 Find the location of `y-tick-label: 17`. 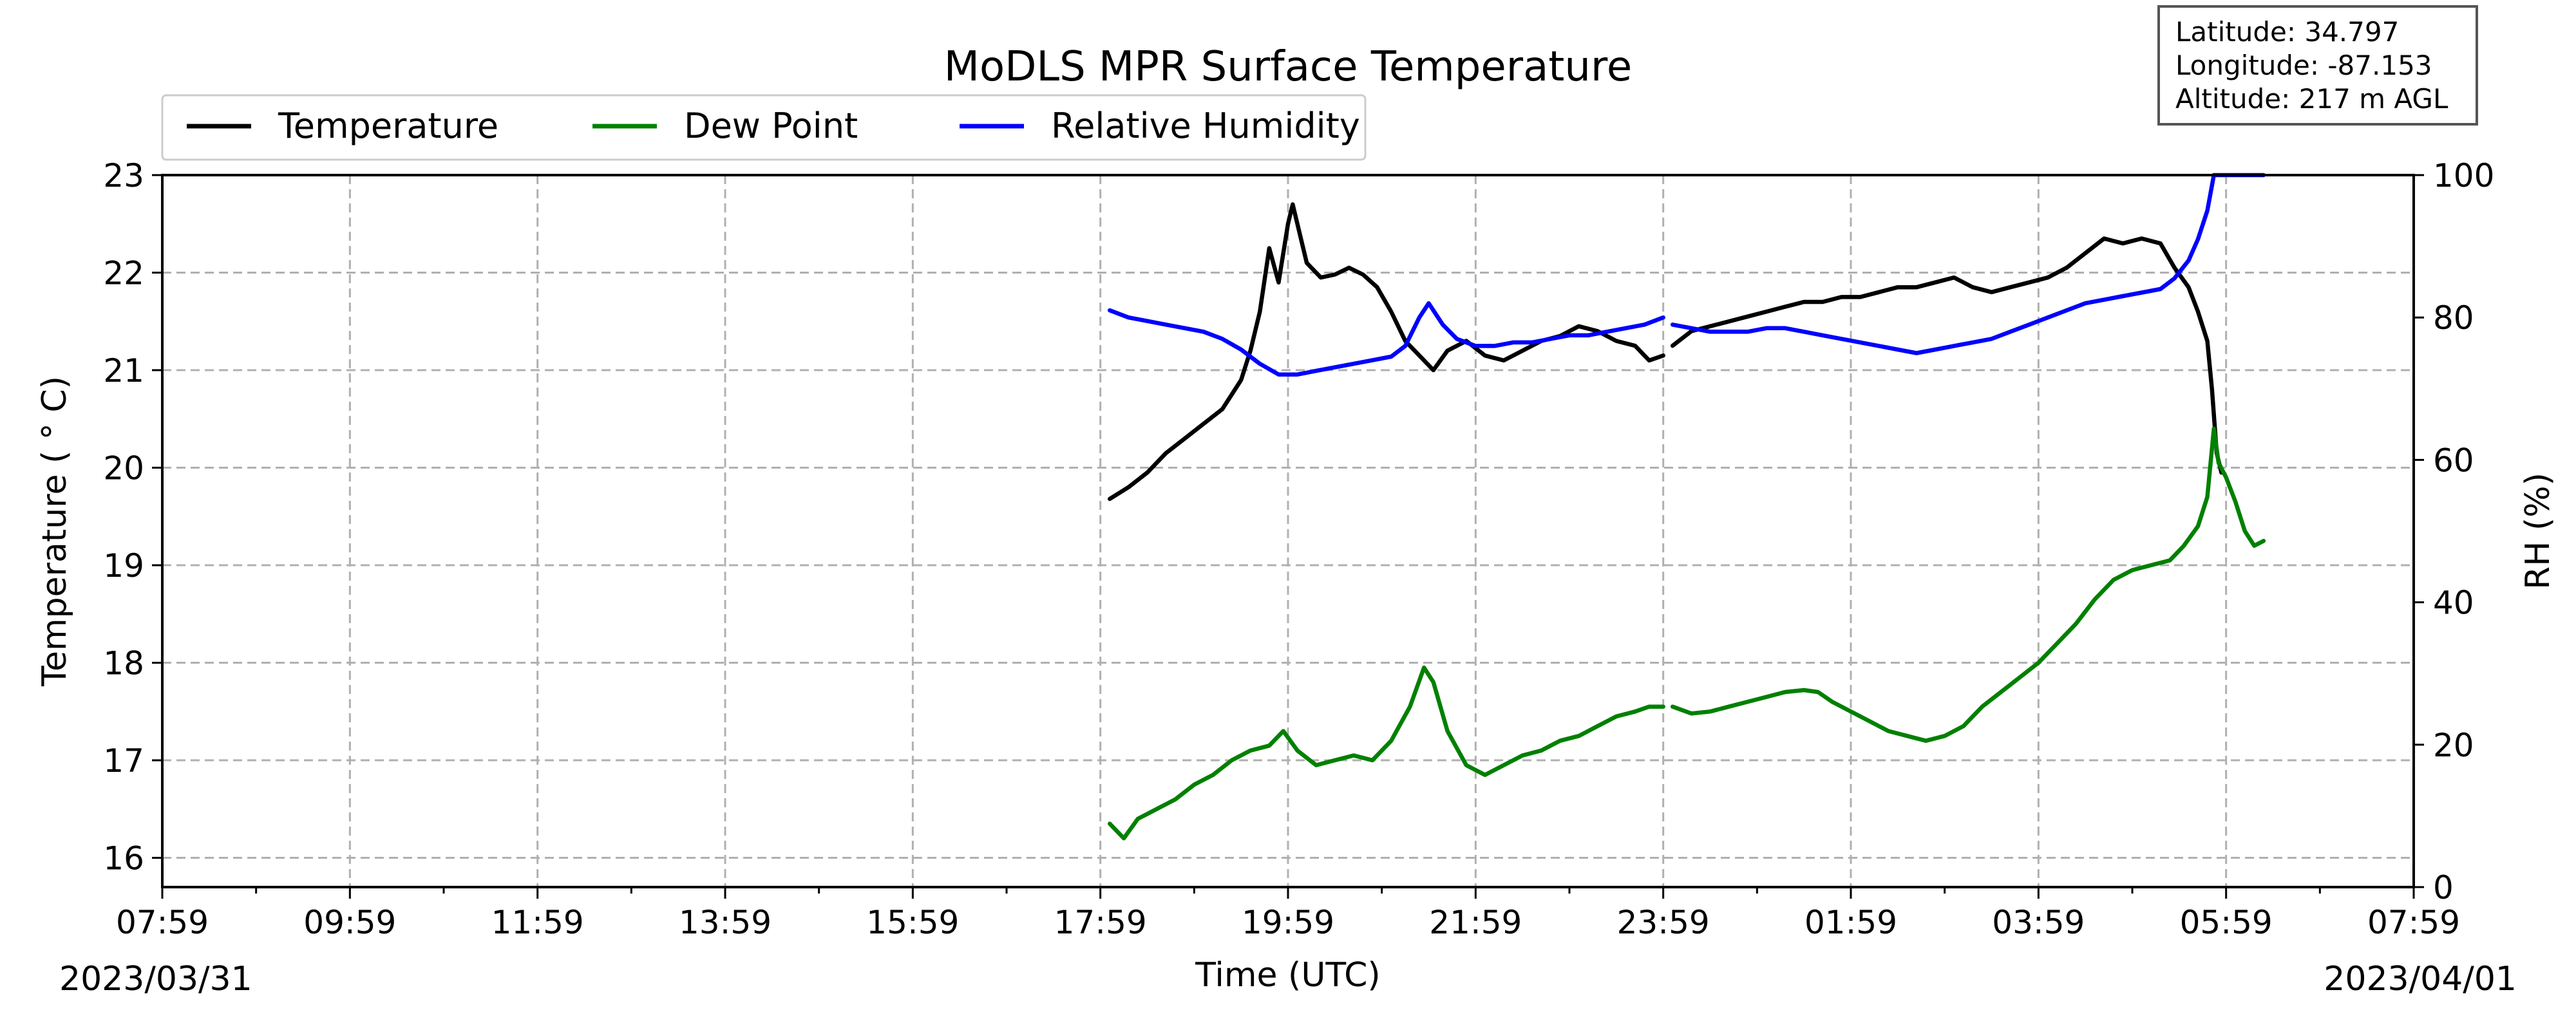

y-tick-label: 17 is located at coordinates (124, 761).